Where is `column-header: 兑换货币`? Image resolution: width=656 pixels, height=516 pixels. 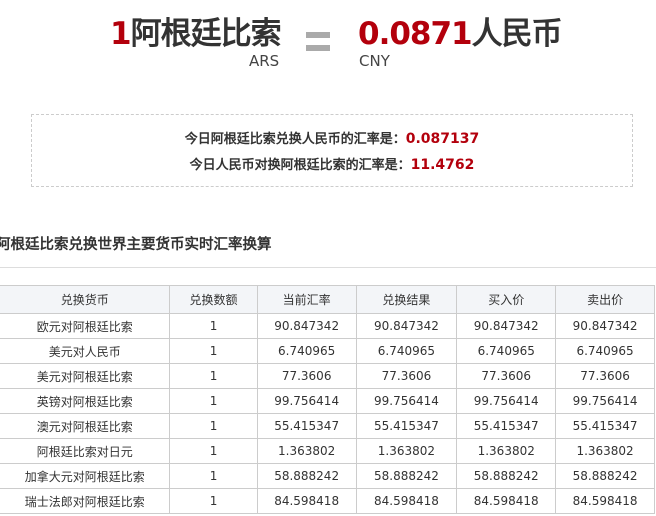 column-header: 兑换货币 is located at coordinates (85, 299).